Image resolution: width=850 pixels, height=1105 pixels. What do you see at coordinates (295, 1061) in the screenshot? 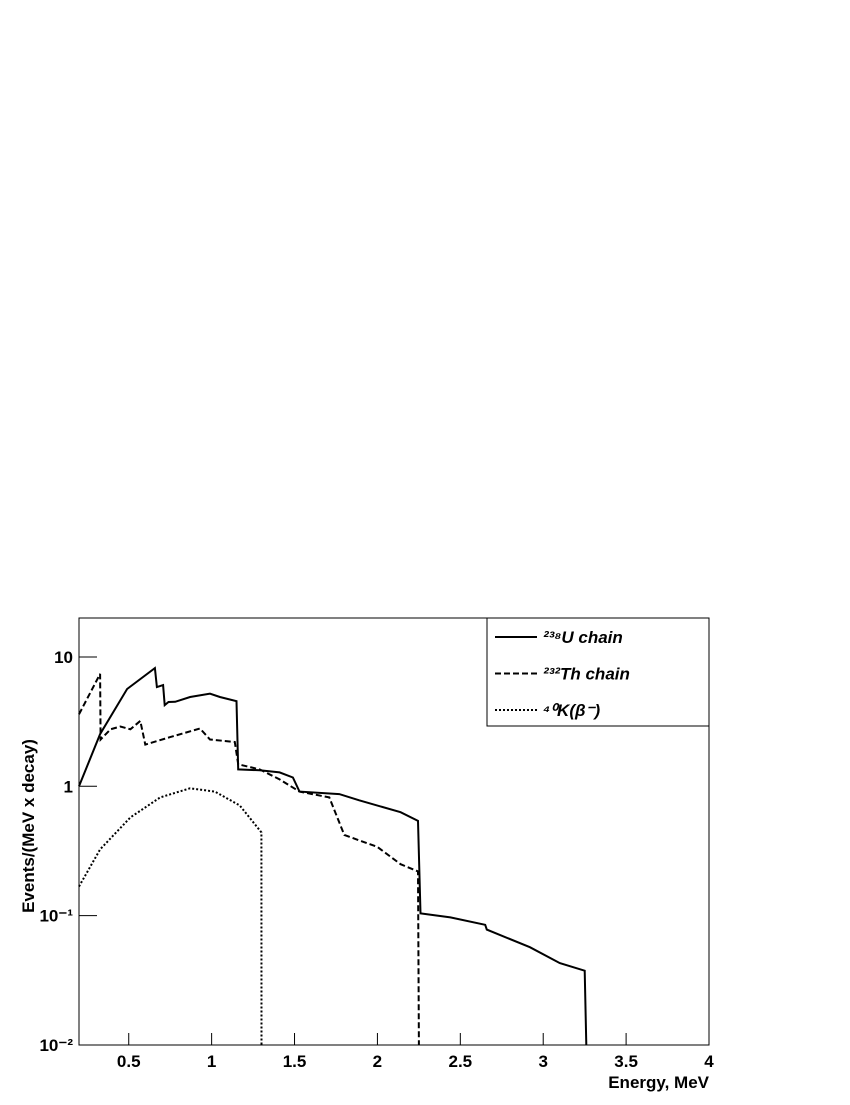
I see `x-tick-label: 1.5` at bounding box center [295, 1061].